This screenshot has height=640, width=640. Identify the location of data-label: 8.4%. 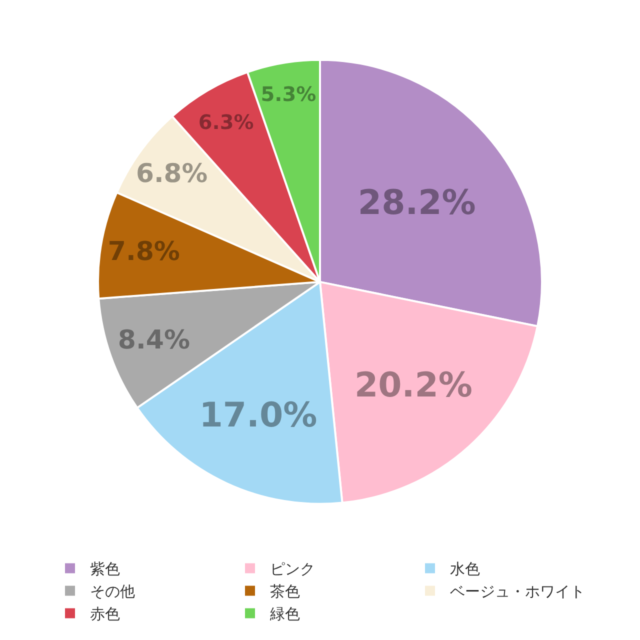
(154, 341).